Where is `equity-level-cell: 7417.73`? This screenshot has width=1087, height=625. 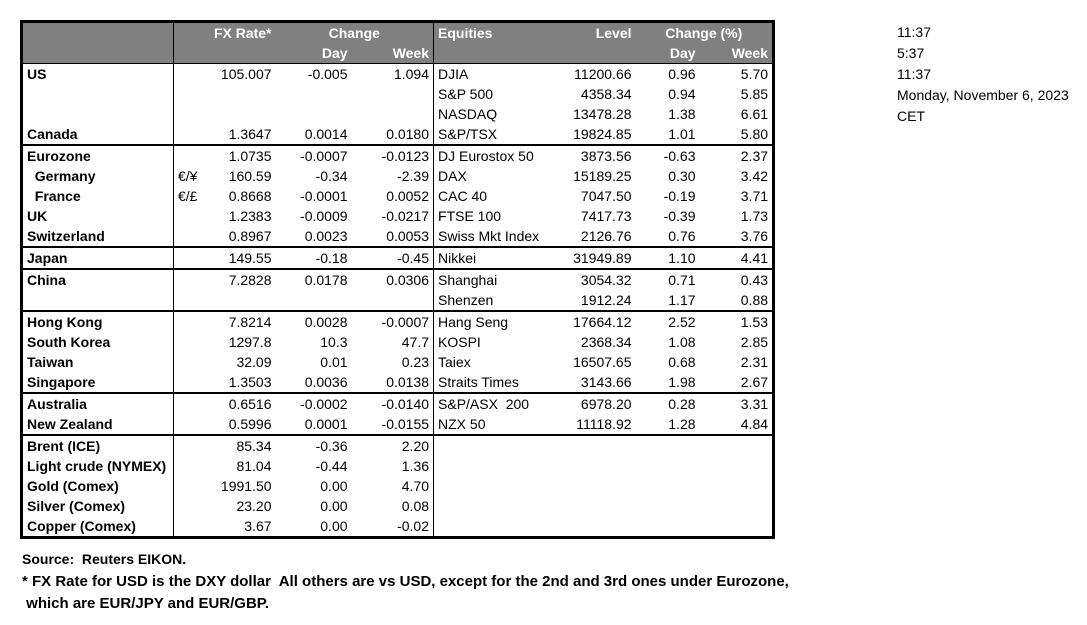 equity-level-cell: 7417.73 is located at coordinates (606, 216).